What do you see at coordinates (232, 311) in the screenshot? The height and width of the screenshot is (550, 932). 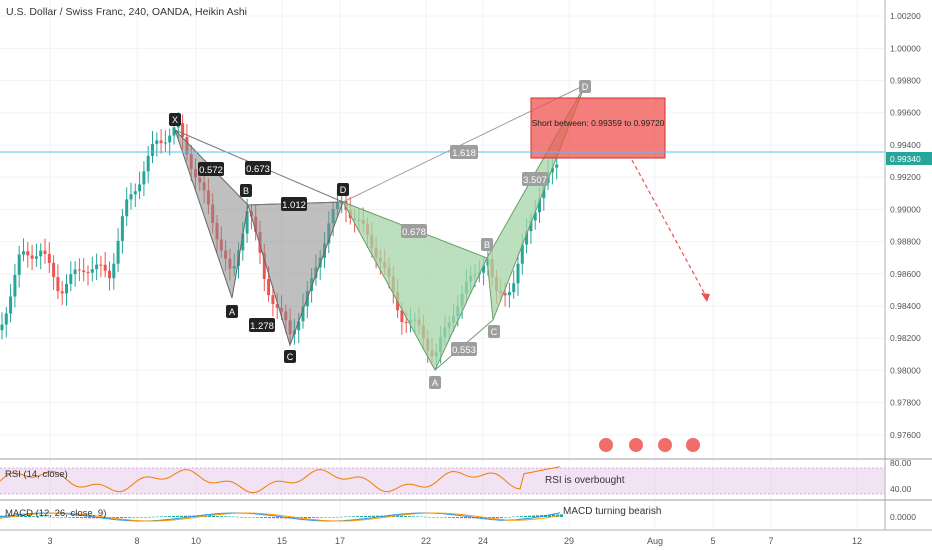 I see `point-a1-badge` at bounding box center [232, 311].